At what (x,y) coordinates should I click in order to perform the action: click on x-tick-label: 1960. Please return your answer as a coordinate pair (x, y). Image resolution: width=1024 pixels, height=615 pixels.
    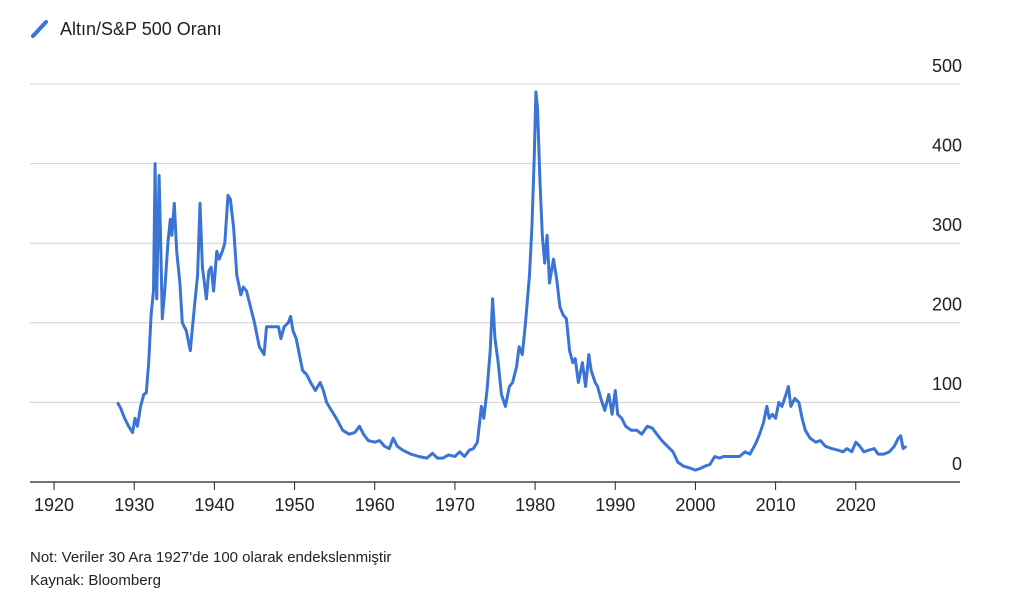
    Looking at the image, I should click on (375, 505).